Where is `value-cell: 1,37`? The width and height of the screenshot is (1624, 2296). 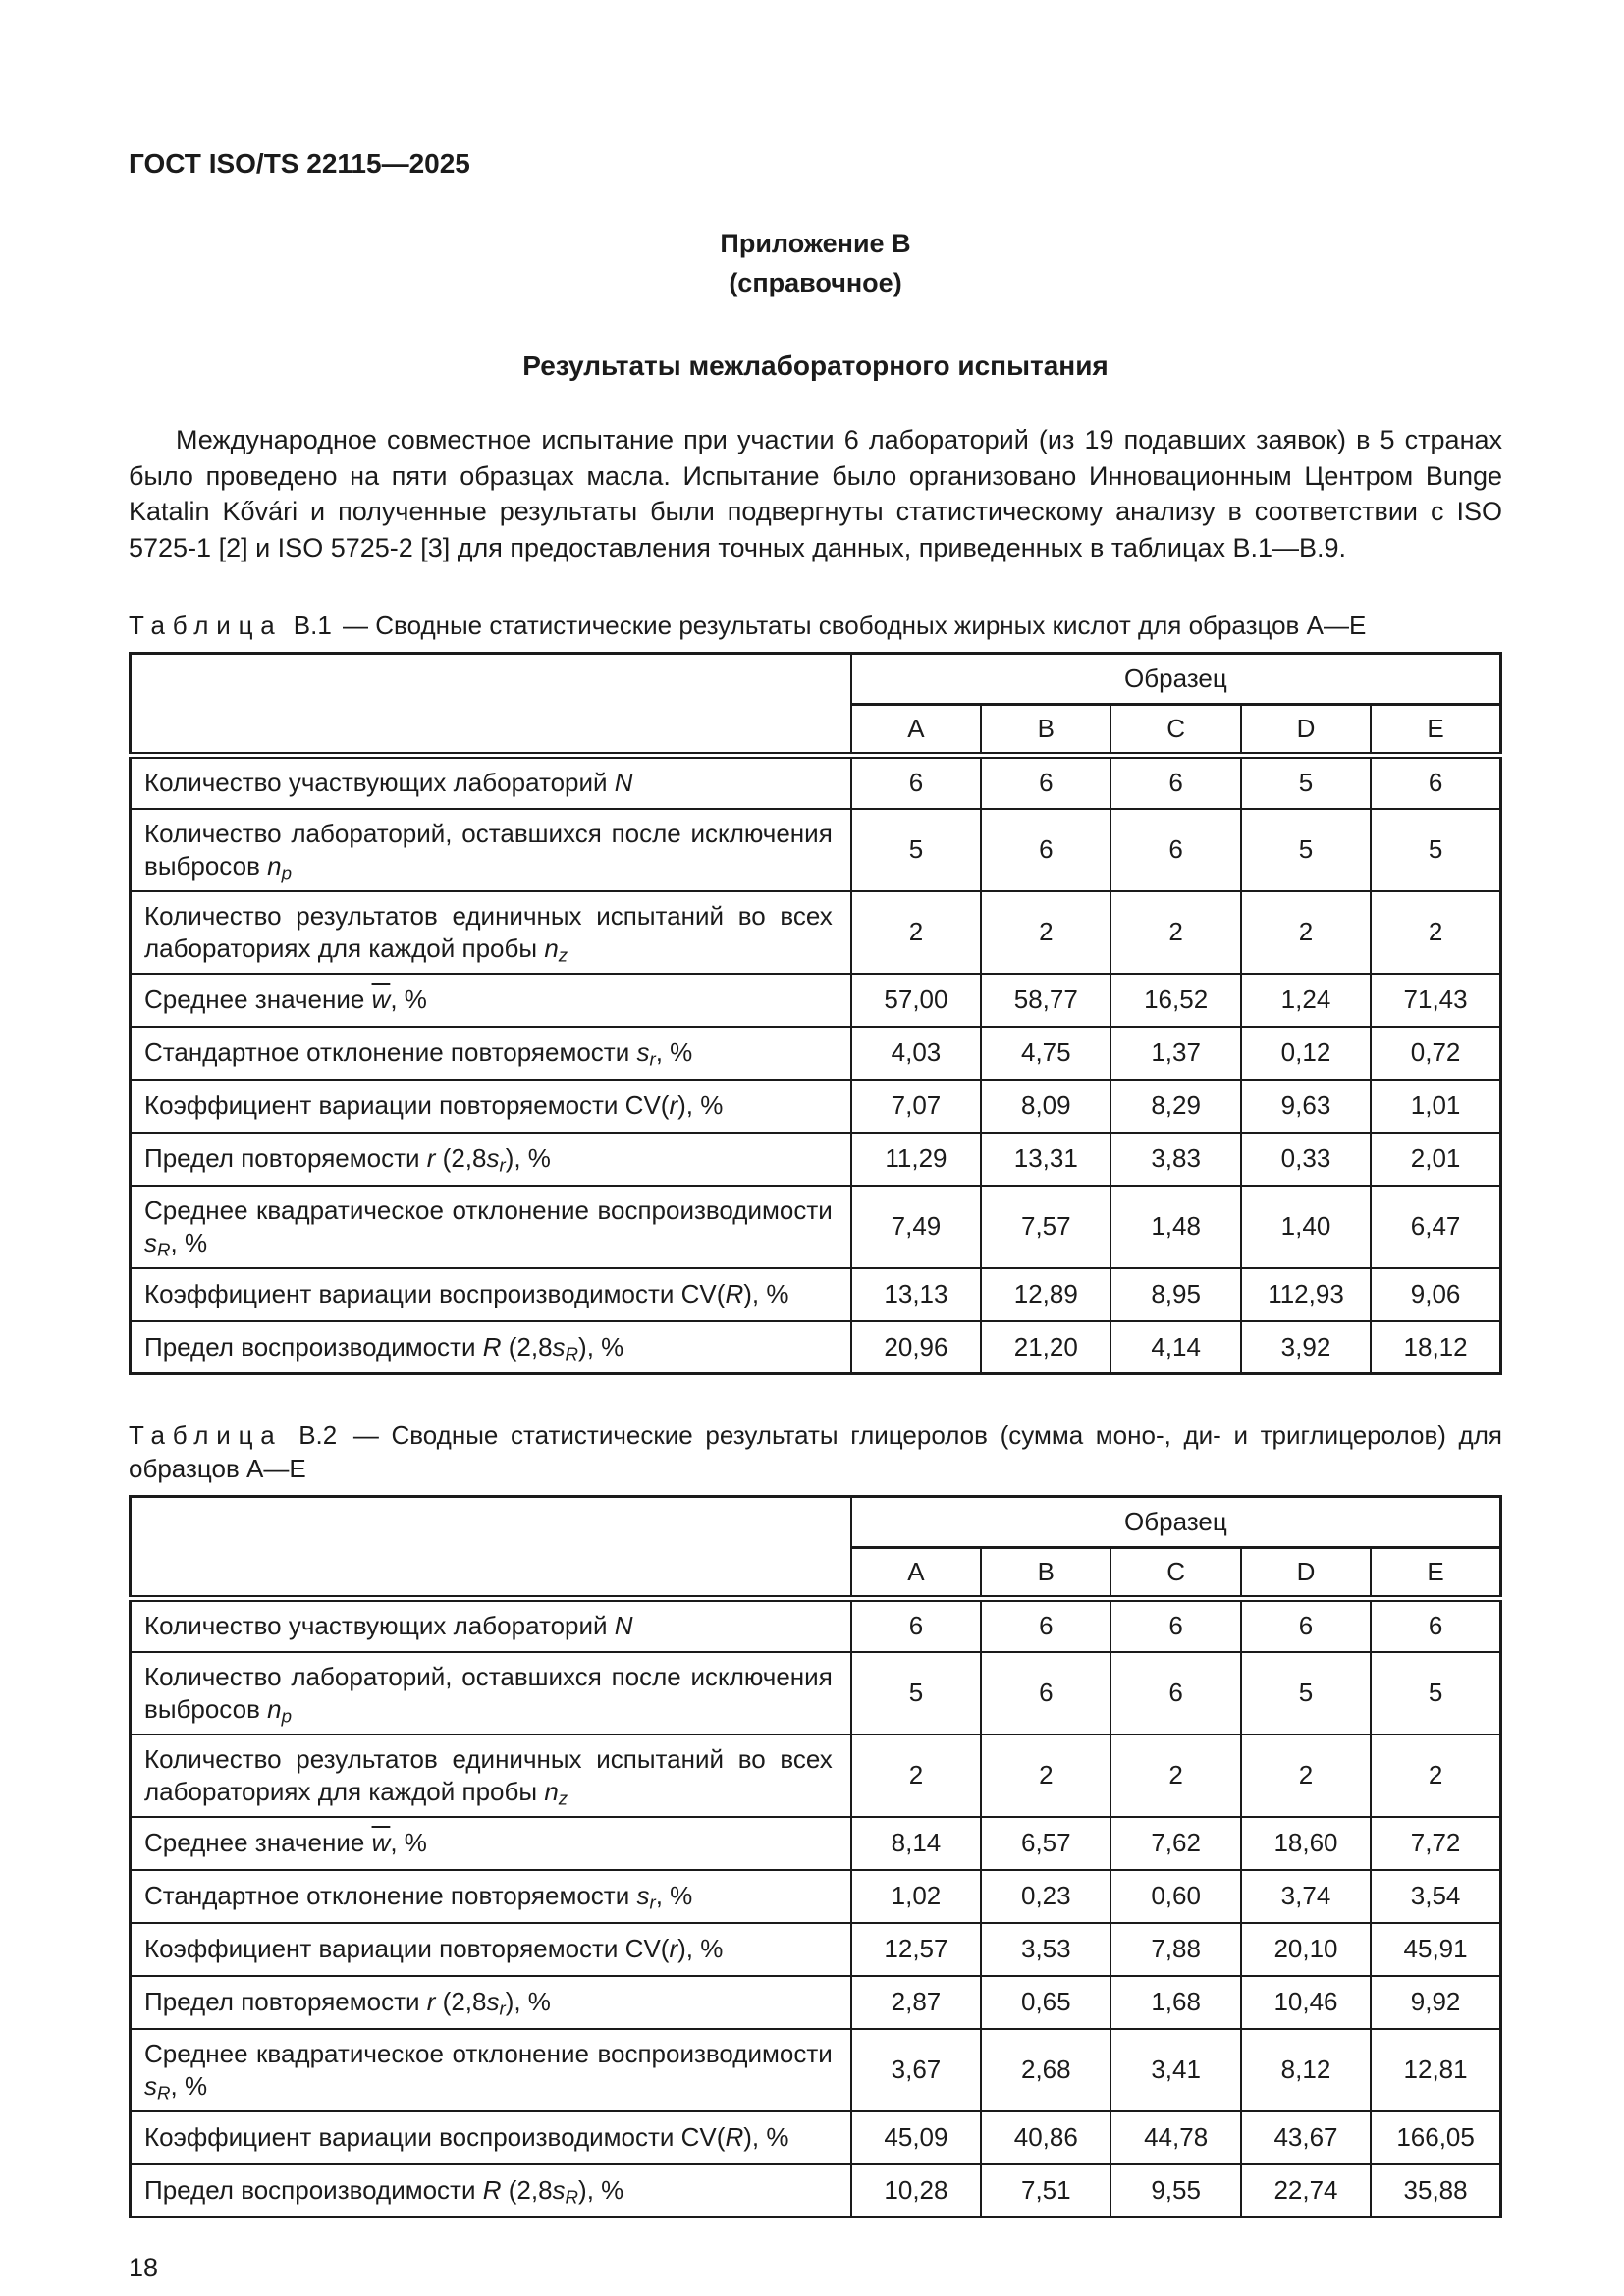
value-cell: 1,37 is located at coordinates (1176, 1053).